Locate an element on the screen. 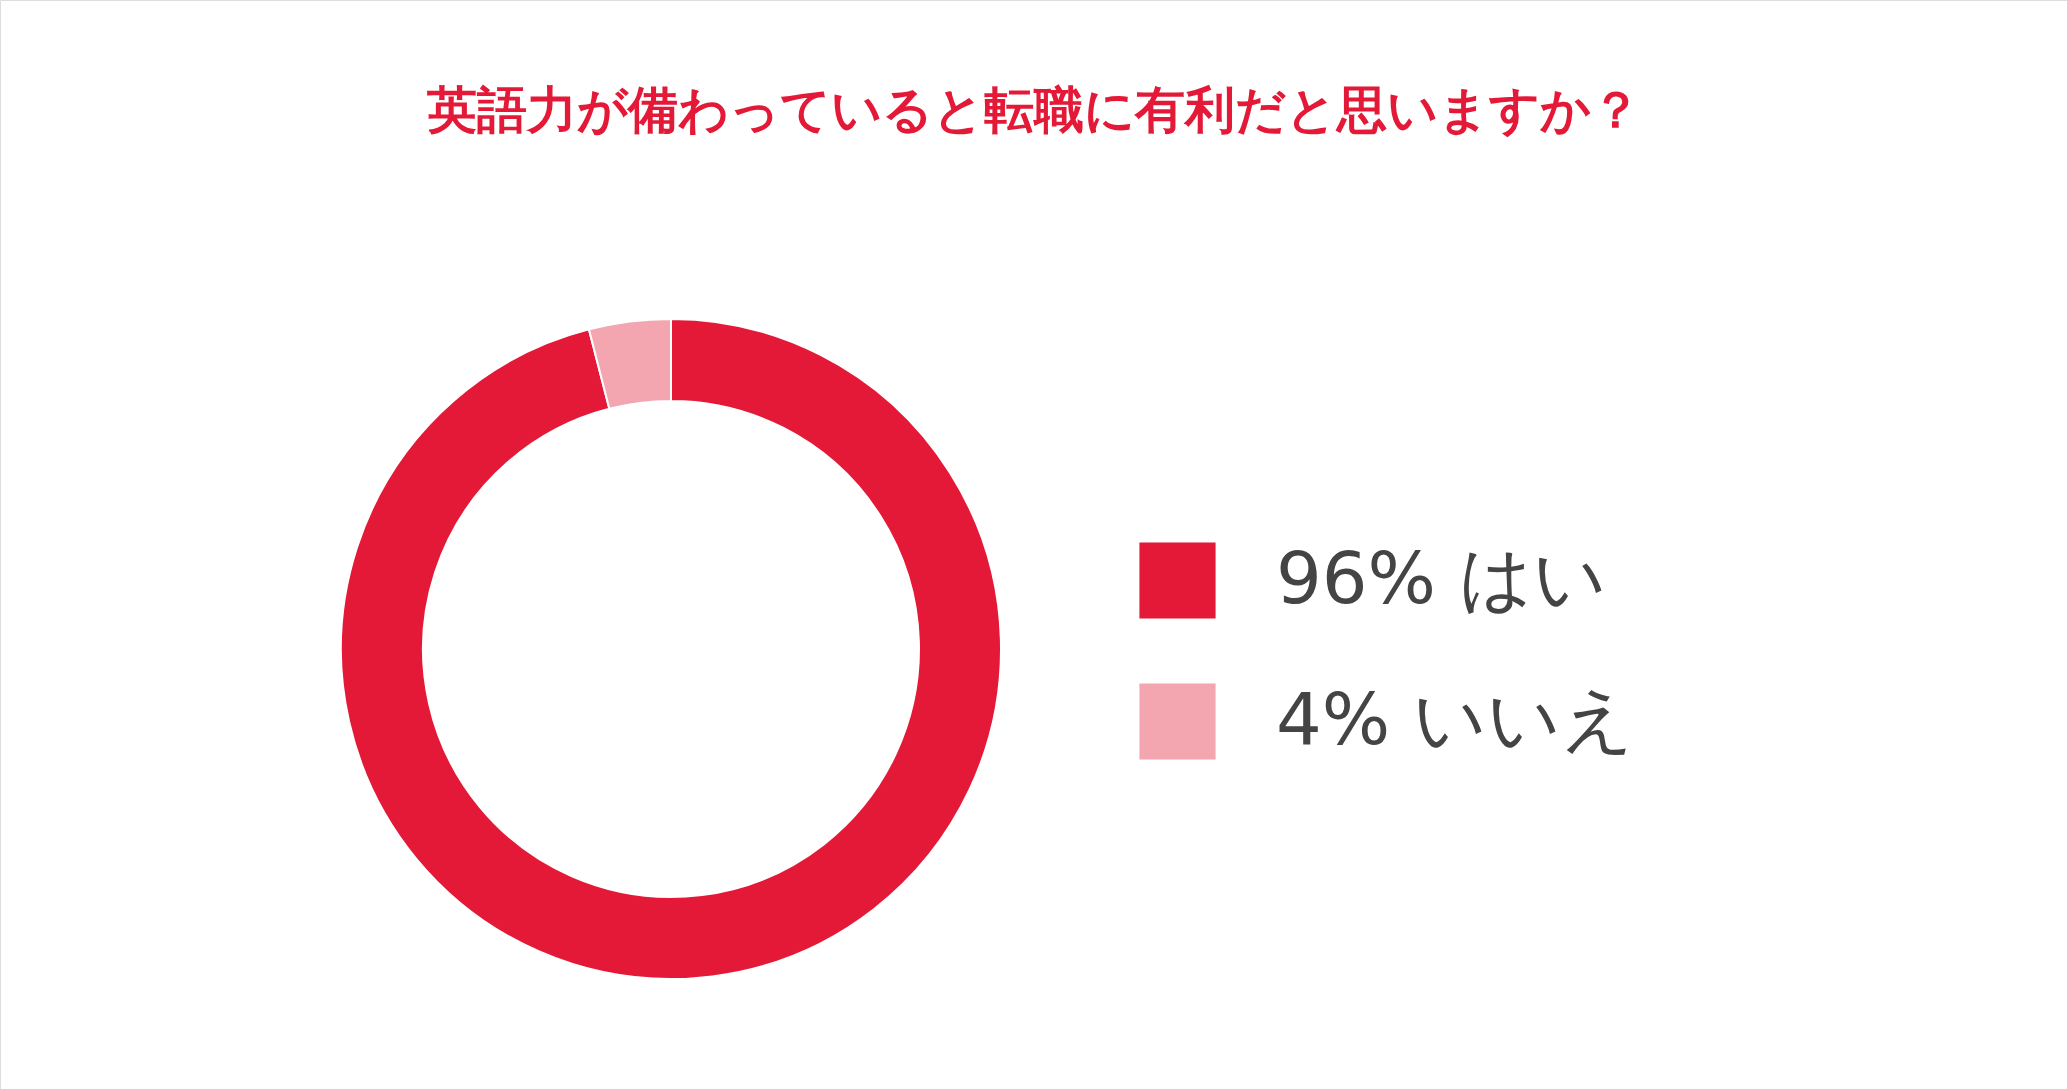  legend-label: 4% いいえ is located at coordinates (1456, 718).